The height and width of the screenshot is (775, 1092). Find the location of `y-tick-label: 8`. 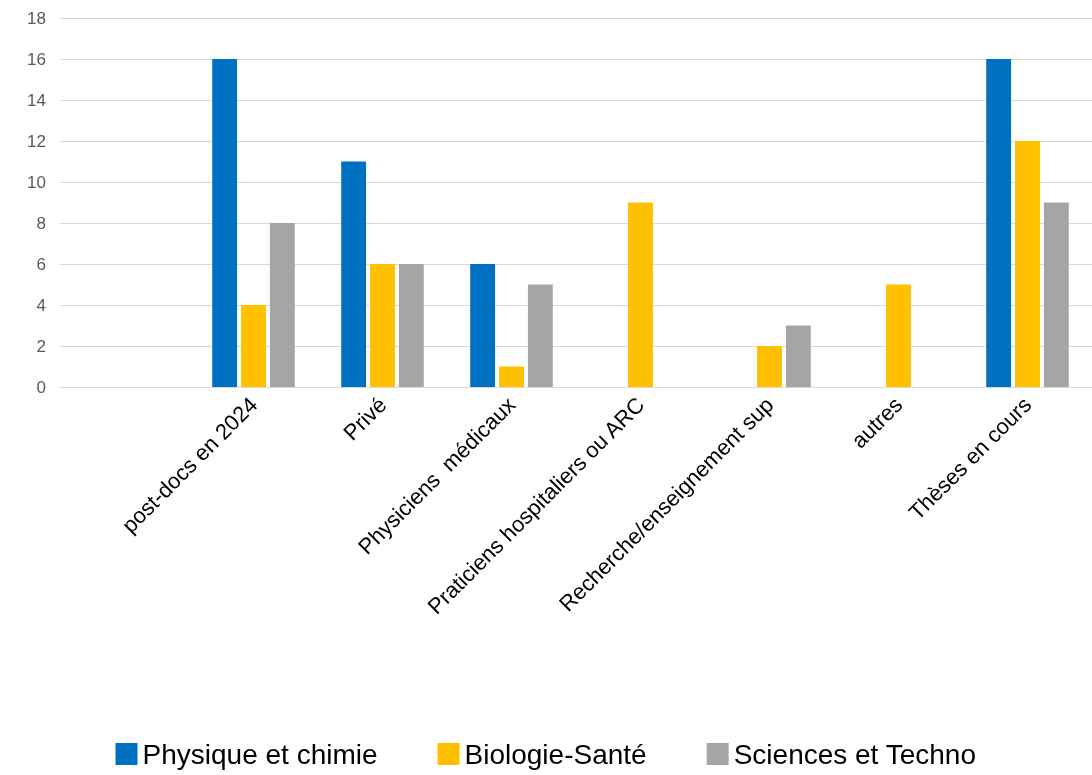

y-tick-label: 8 is located at coordinates (41, 223).